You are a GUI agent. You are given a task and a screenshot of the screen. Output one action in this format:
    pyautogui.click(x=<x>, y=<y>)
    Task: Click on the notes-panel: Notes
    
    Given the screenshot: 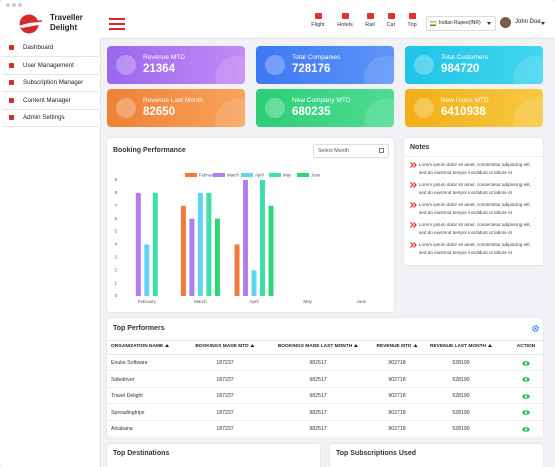 What is the action you would take?
    pyautogui.click(x=473, y=201)
    